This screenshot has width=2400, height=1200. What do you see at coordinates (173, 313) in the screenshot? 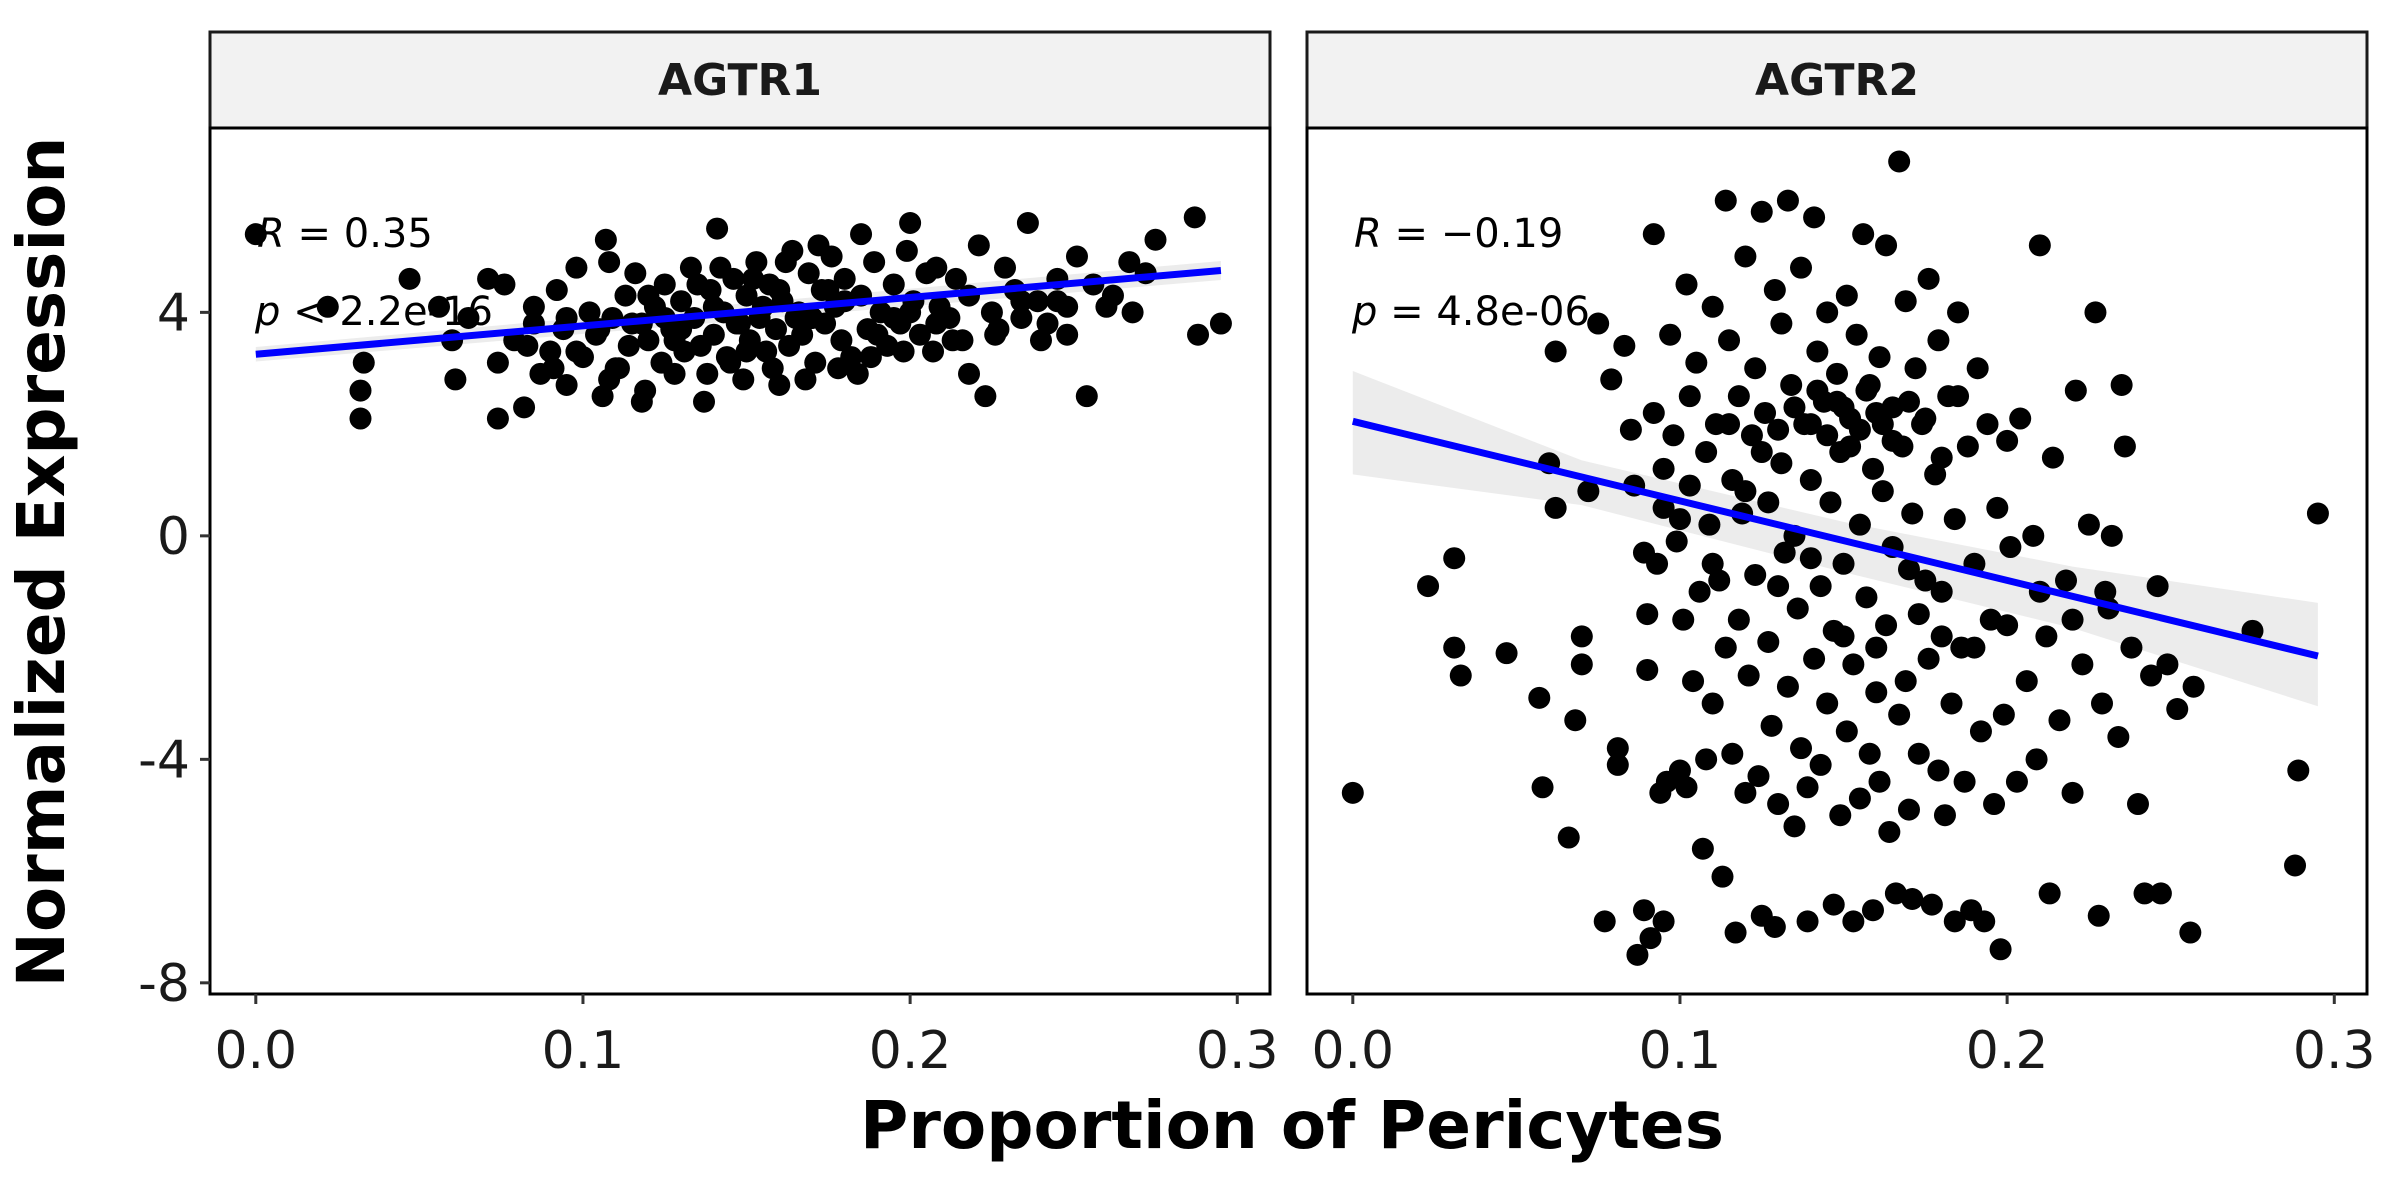
I see `y-tick-label: 4` at bounding box center [173, 313].